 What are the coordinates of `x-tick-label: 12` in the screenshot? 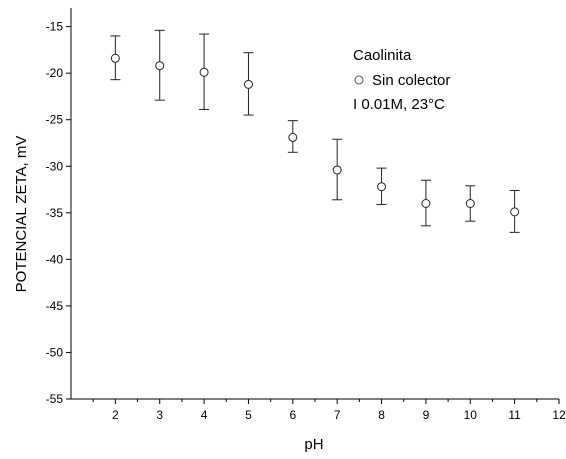 It's located at (559, 415).